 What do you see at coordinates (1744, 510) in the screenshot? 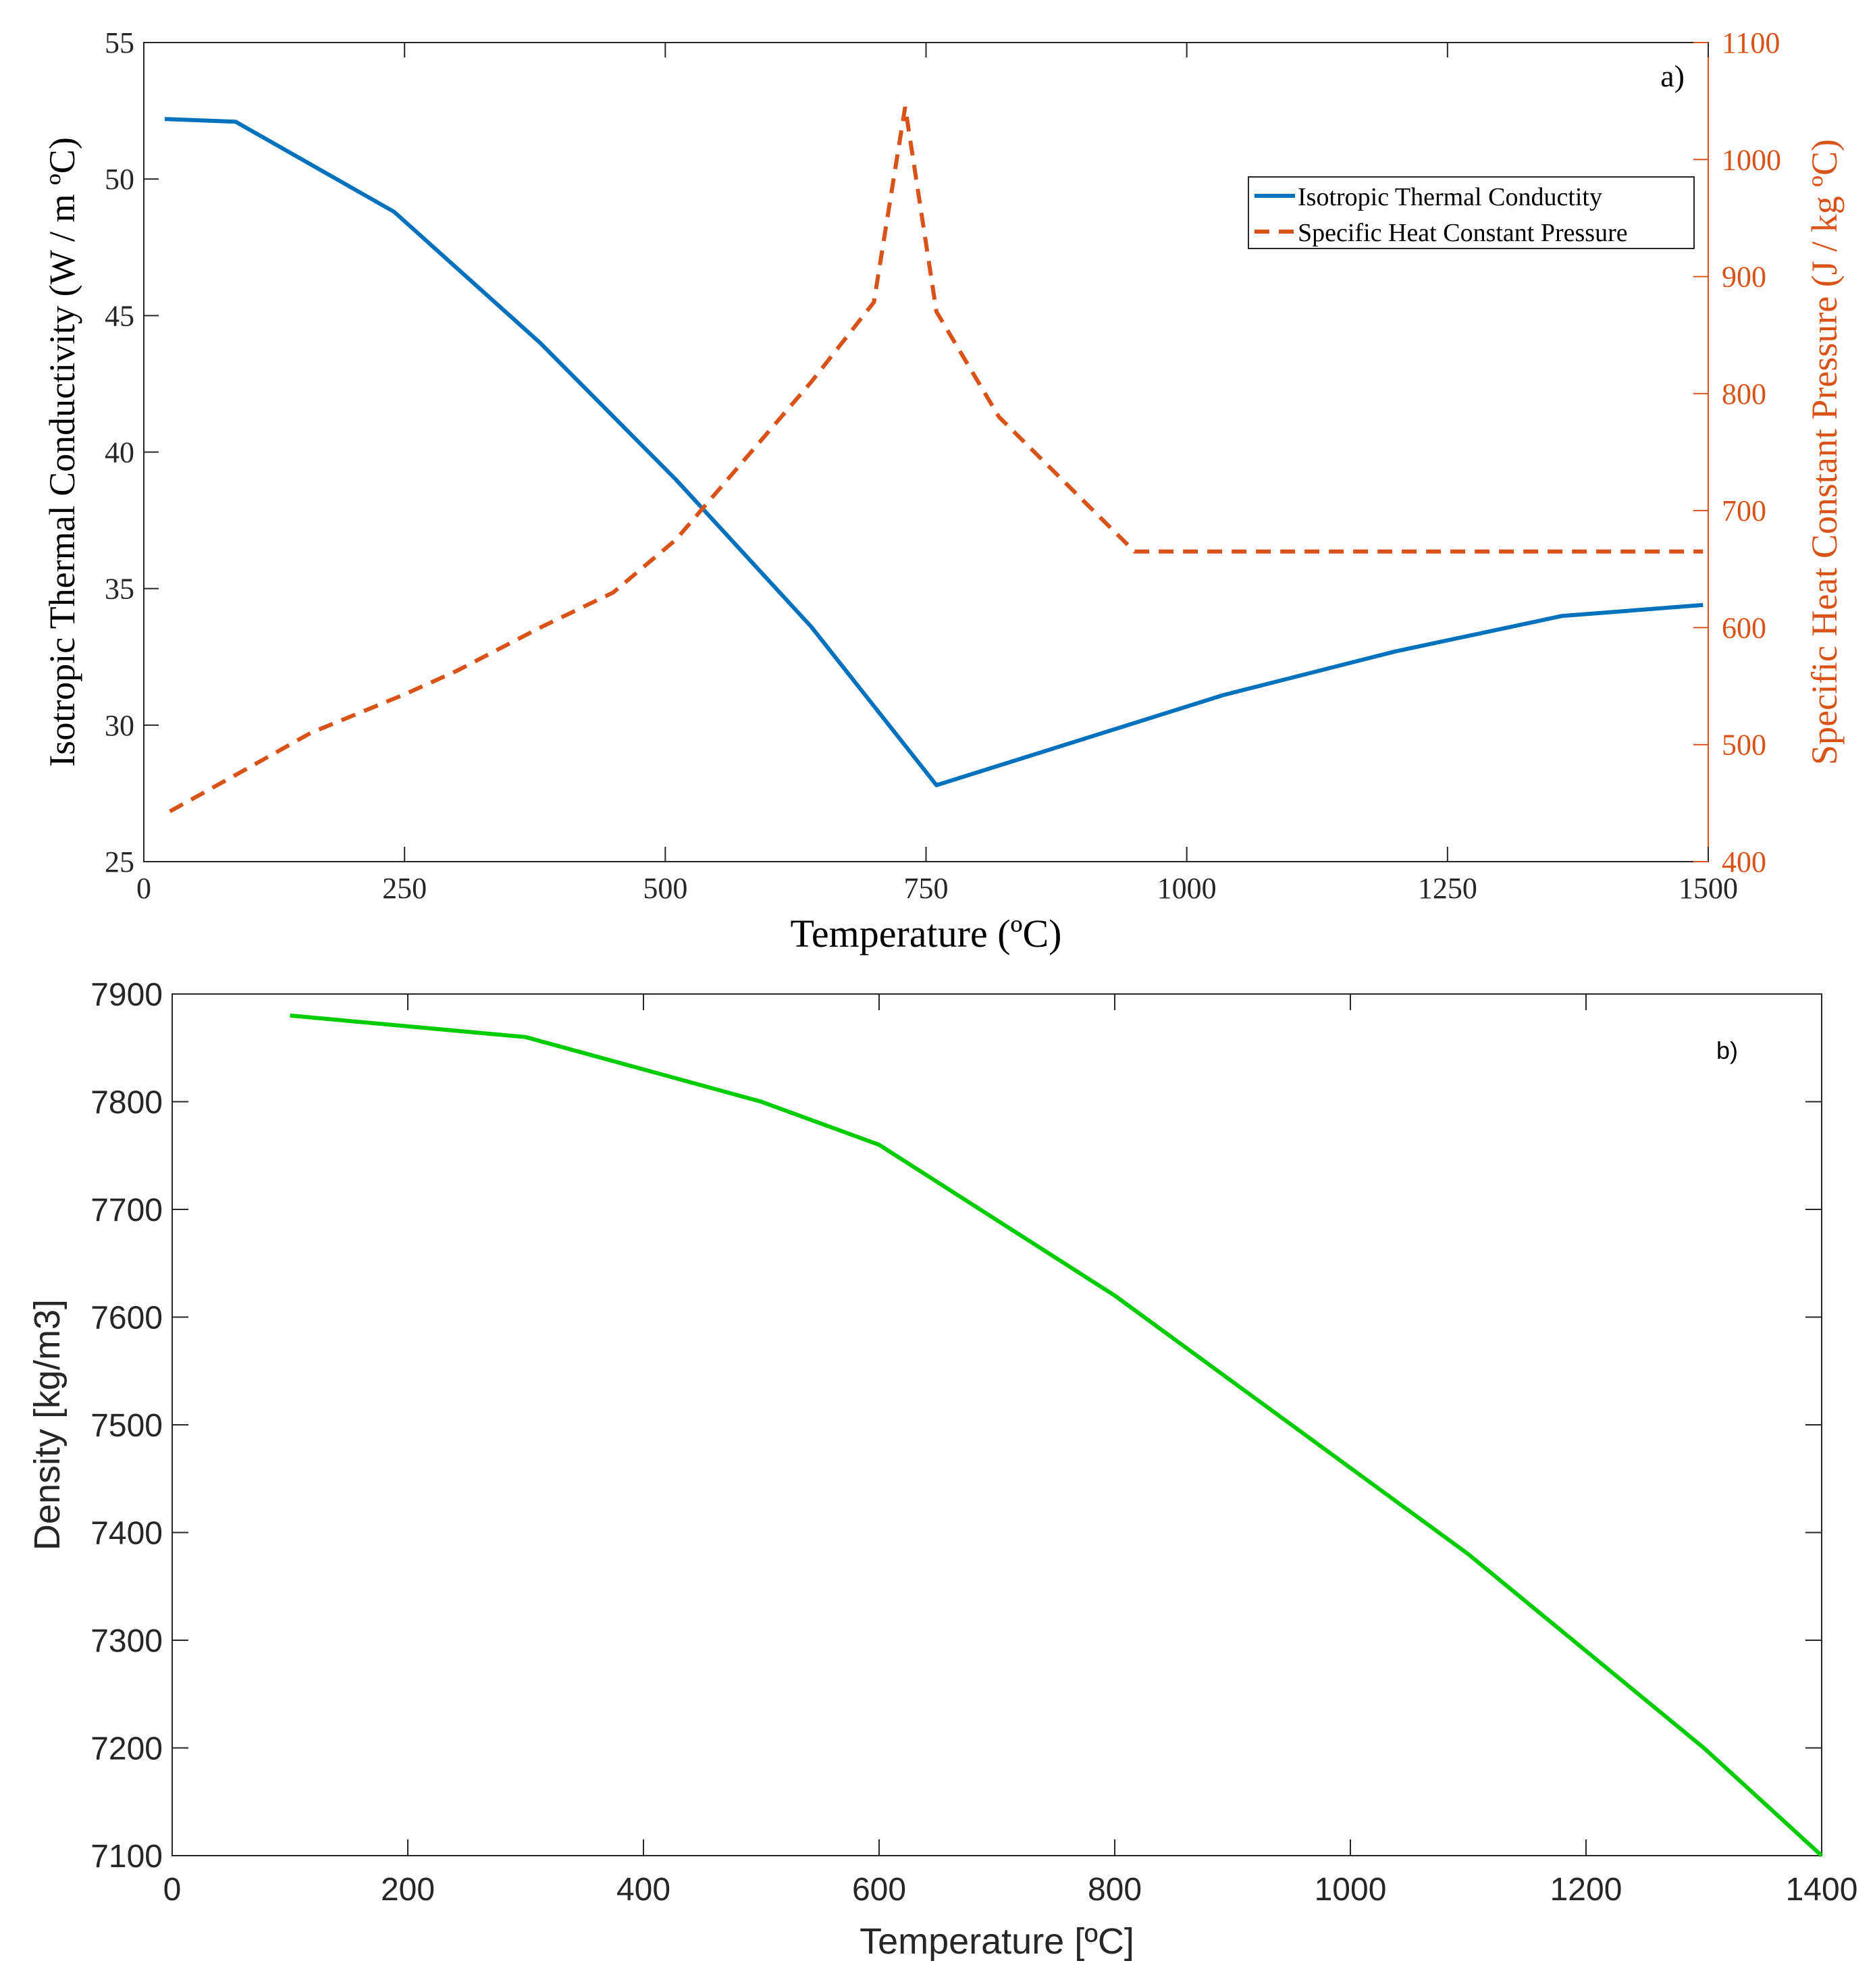
I see `y-right-tick-label: 700` at bounding box center [1744, 510].